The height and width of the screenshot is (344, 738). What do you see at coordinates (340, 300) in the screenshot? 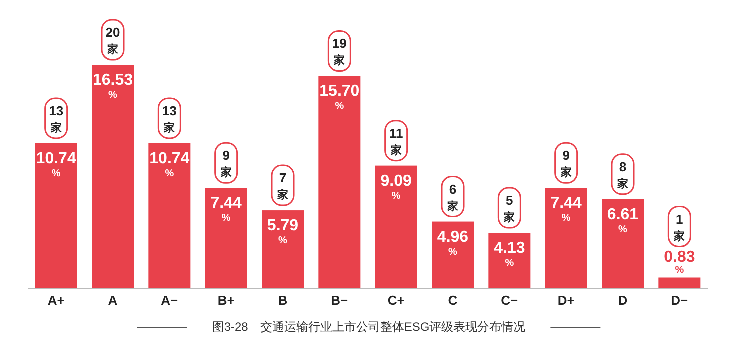
I see `x-tick-label: B−` at bounding box center [340, 300].